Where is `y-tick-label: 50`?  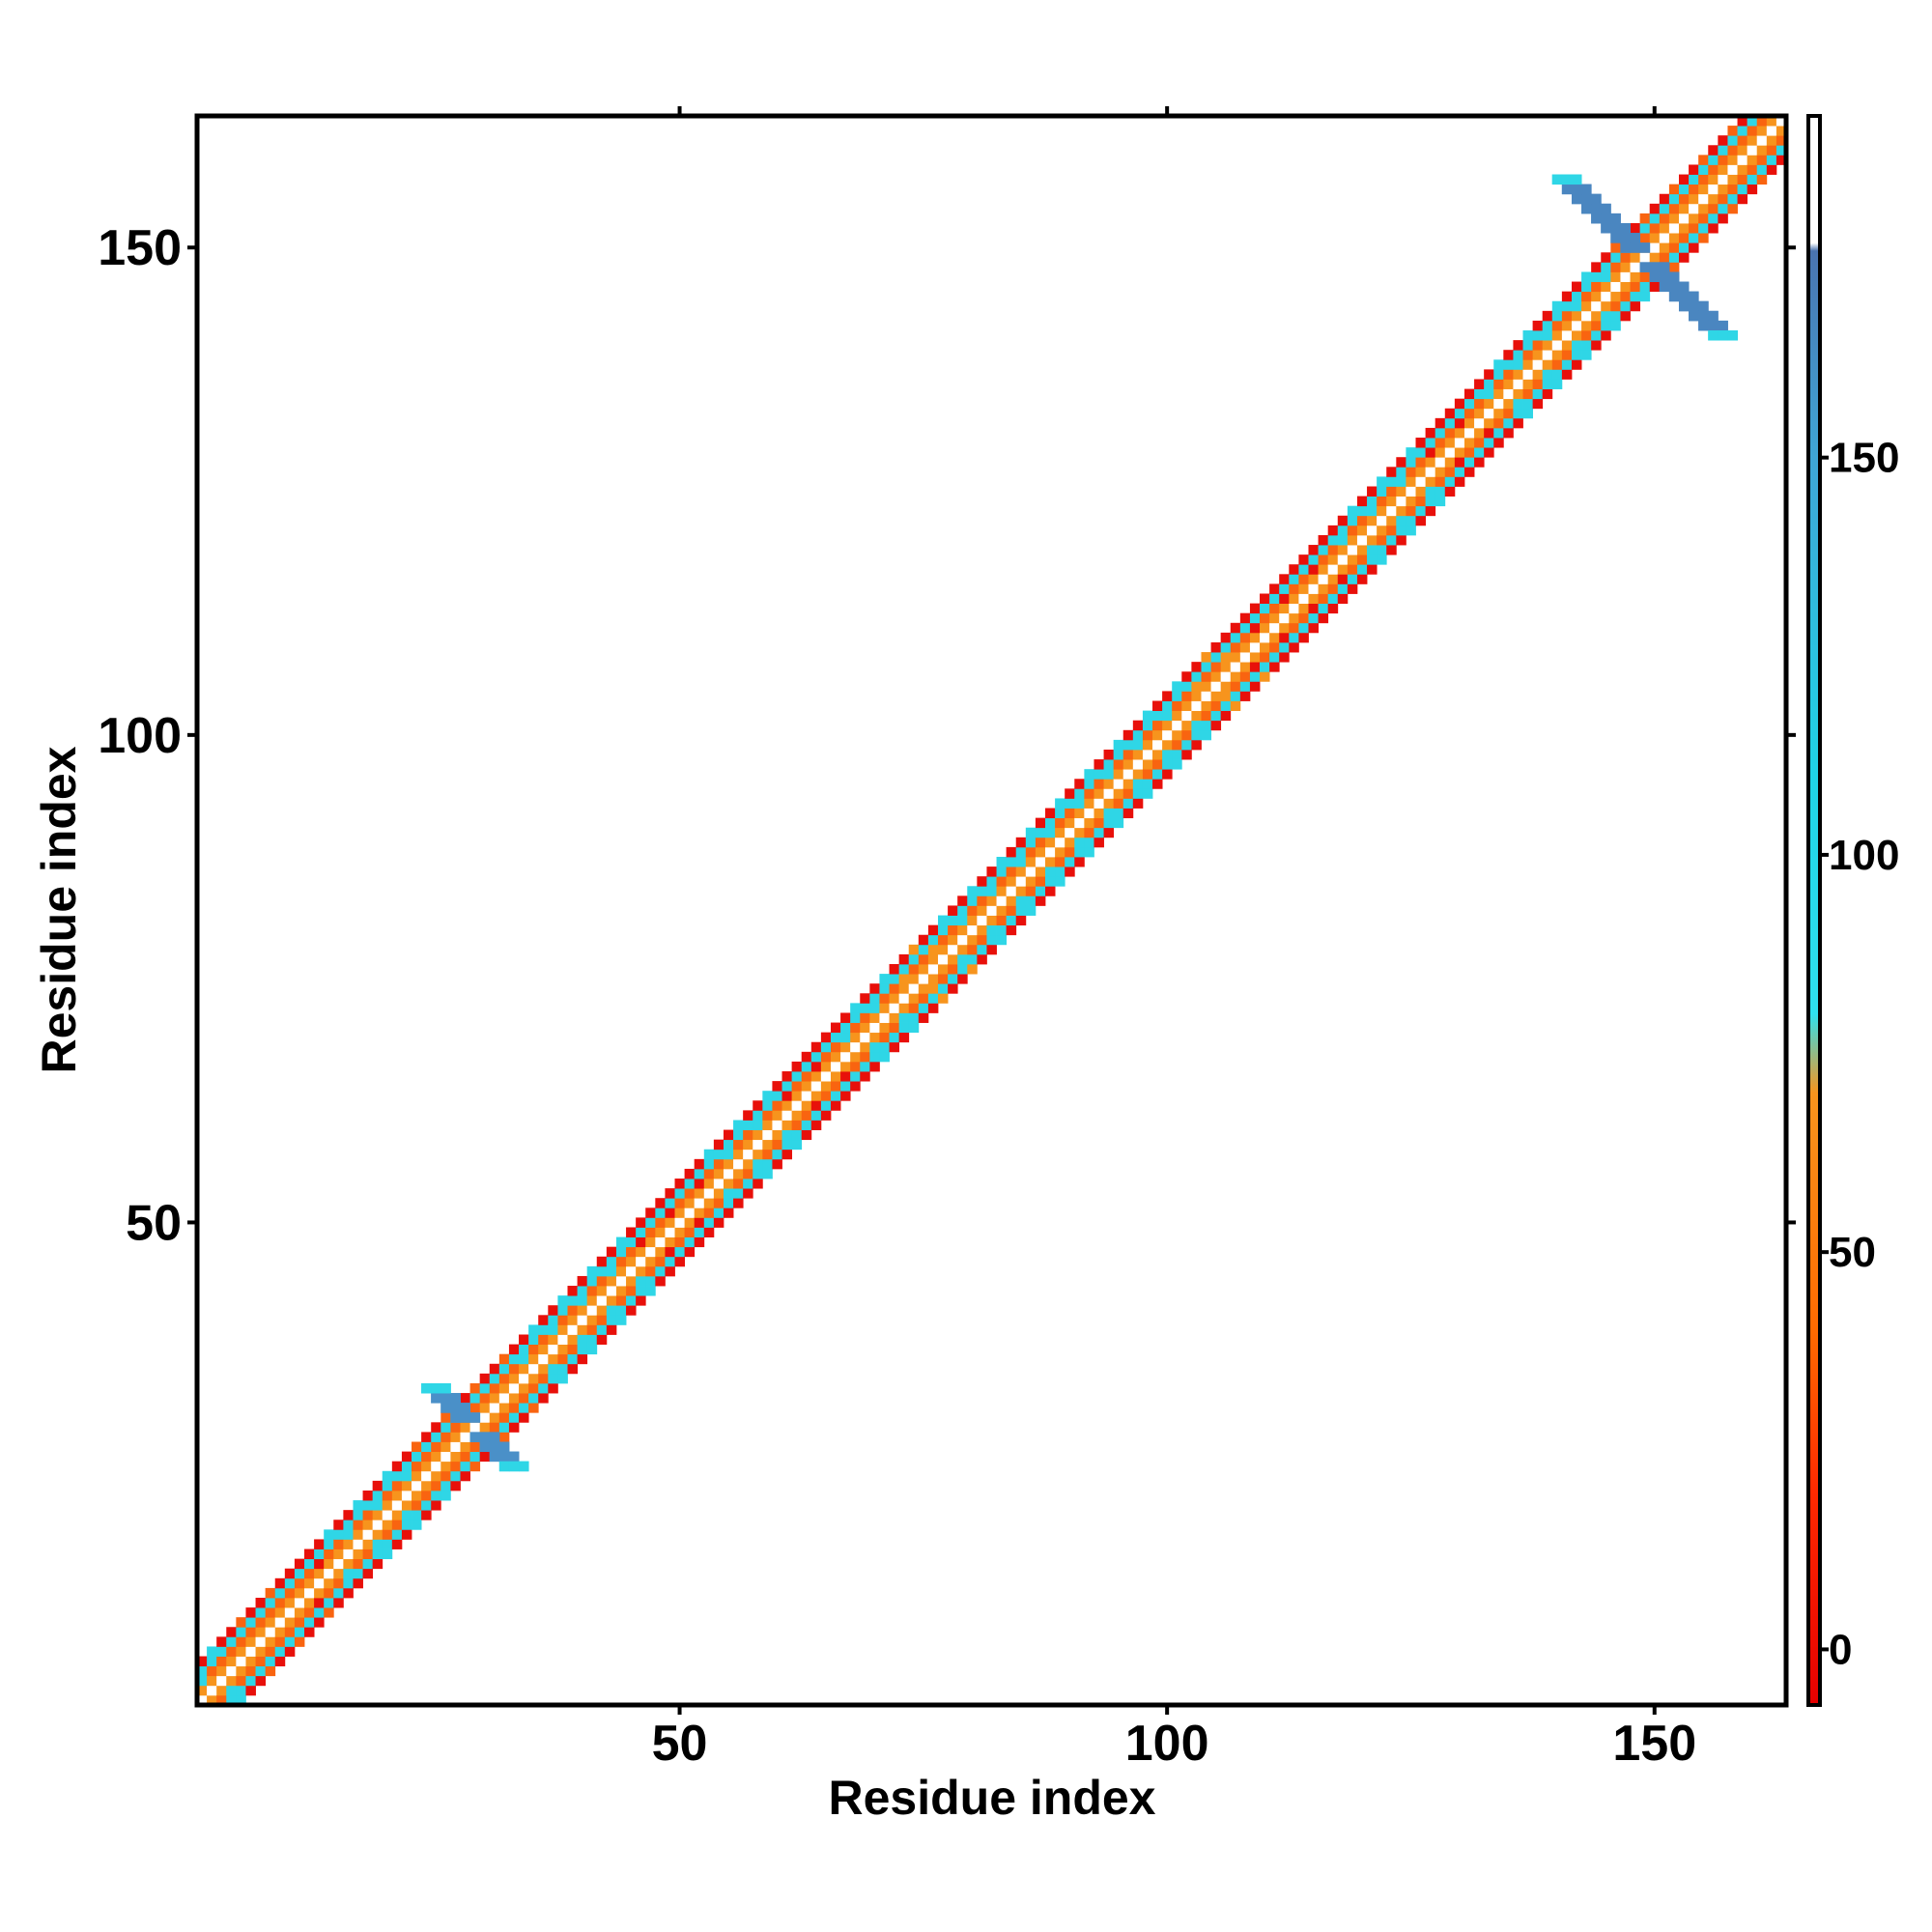
y-tick-label: 50 is located at coordinates (154, 1223).